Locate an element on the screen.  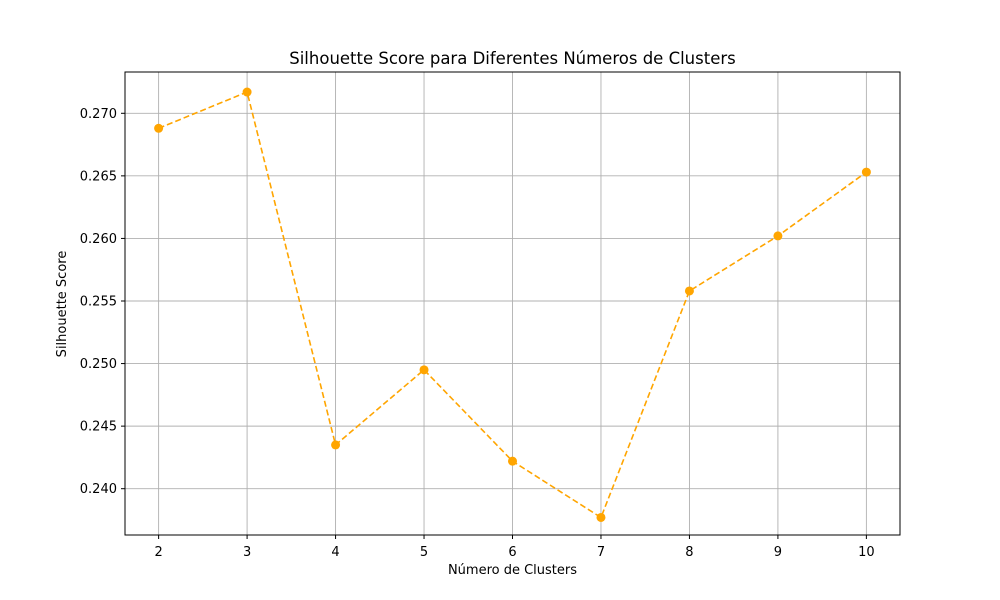
y-axis-label: Silhouette Score is located at coordinates (62, 304).